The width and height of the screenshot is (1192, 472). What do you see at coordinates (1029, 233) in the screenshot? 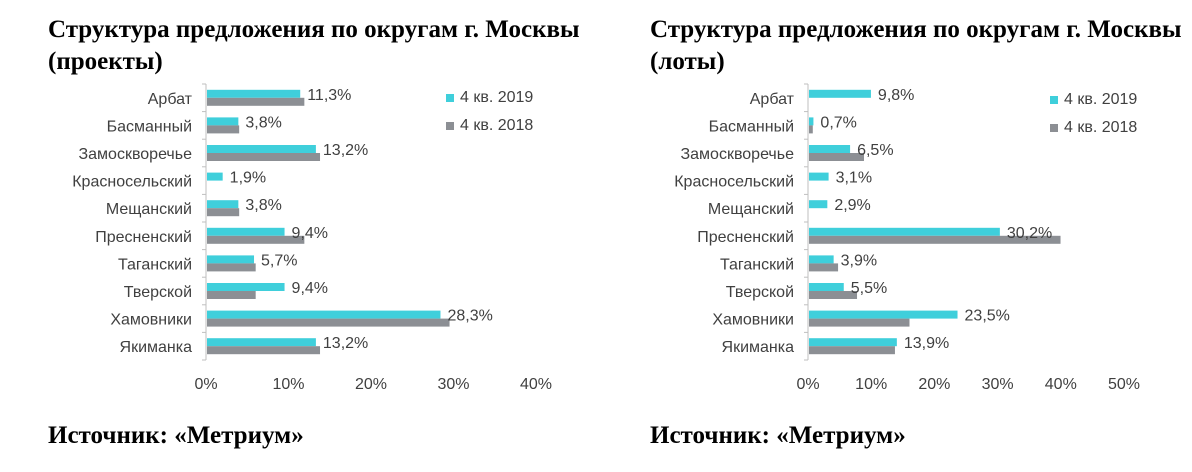
I see `data-label: 30,2%` at bounding box center [1029, 233].